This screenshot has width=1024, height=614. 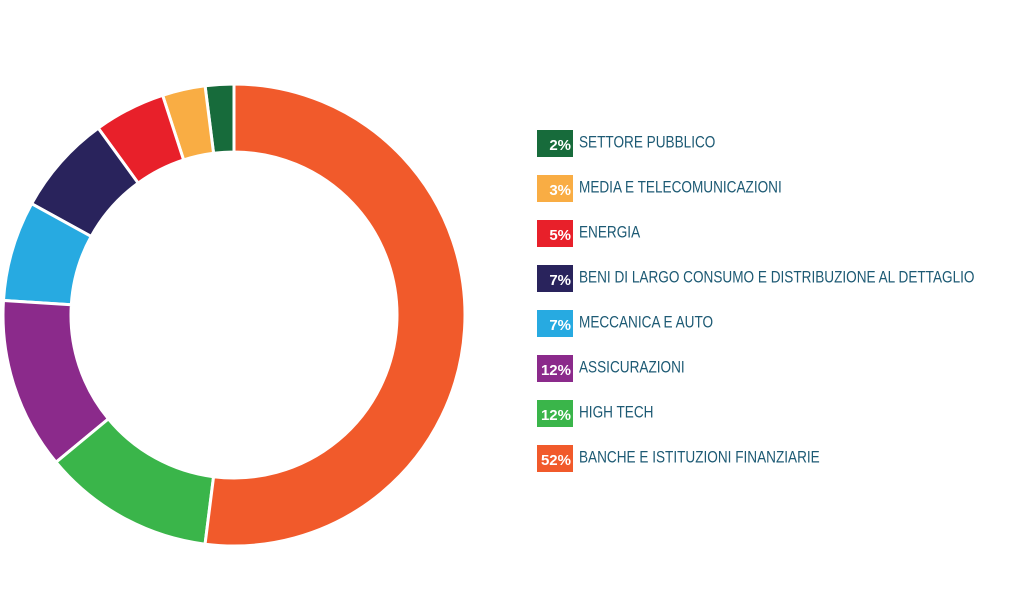 I want to click on legend-label: MEDIA E TELECOMUNICAZIONI, so click(x=680, y=187).